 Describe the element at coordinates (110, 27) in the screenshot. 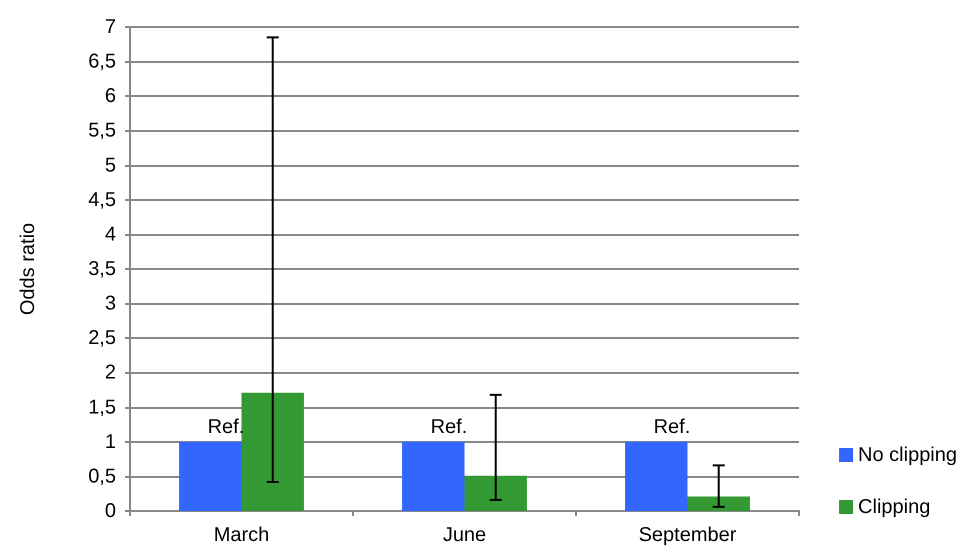

I see `y-tick-label: 7` at that location.